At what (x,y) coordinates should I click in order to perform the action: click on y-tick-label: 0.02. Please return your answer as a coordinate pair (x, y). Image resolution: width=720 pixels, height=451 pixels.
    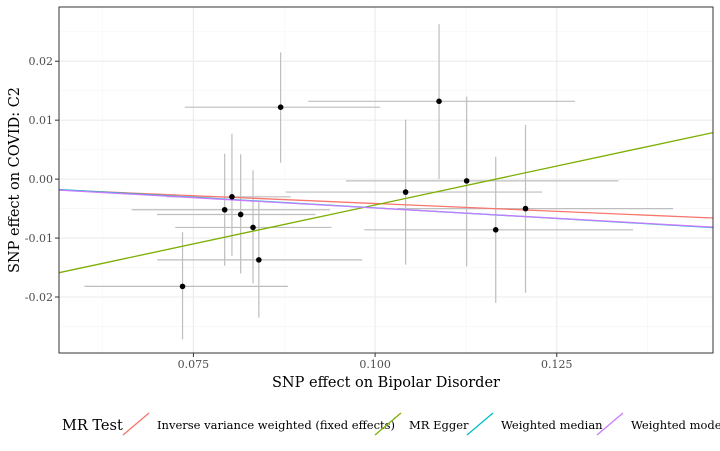
    Looking at the image, I should click on (41, 61).